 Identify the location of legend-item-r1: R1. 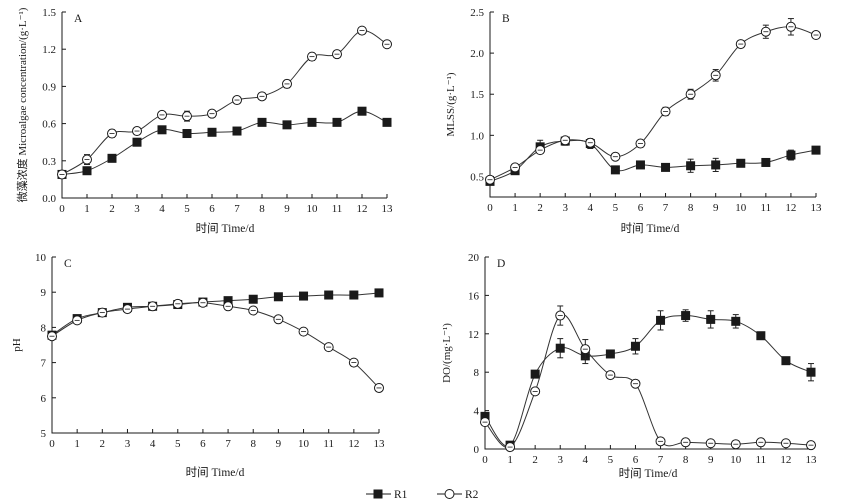
(387, 495).